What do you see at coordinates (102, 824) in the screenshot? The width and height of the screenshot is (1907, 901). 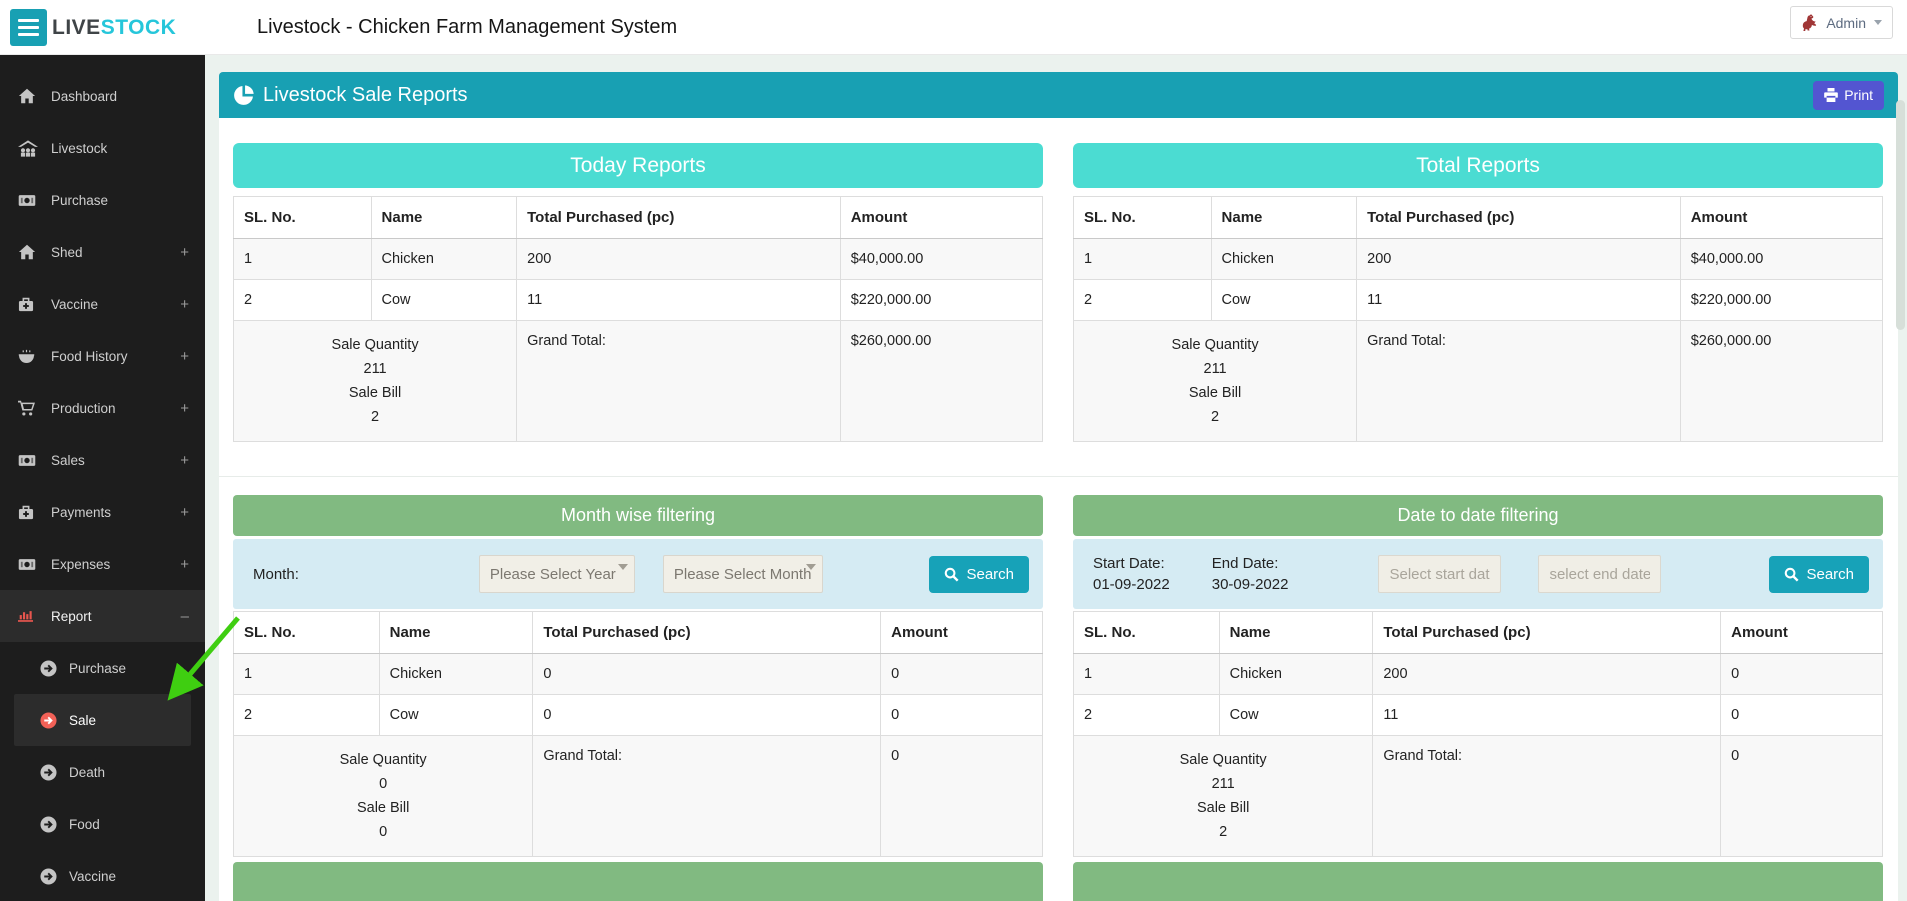 I see `sidebar-item-food-sub: Food` at bounding box center [102, 824].